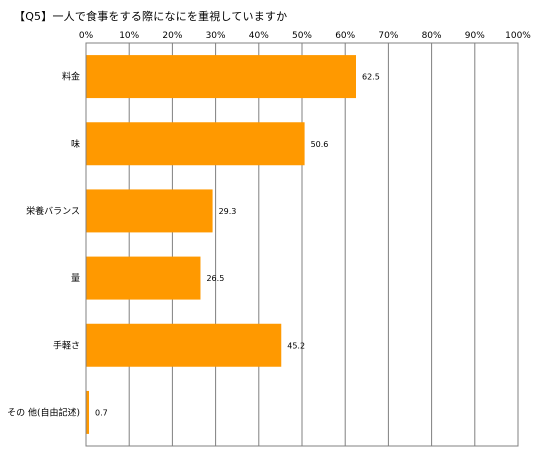  What do you see at coordinates (75, 278) in the screenshot?
I see `category-label: 量` at bounding box center [75, 278].